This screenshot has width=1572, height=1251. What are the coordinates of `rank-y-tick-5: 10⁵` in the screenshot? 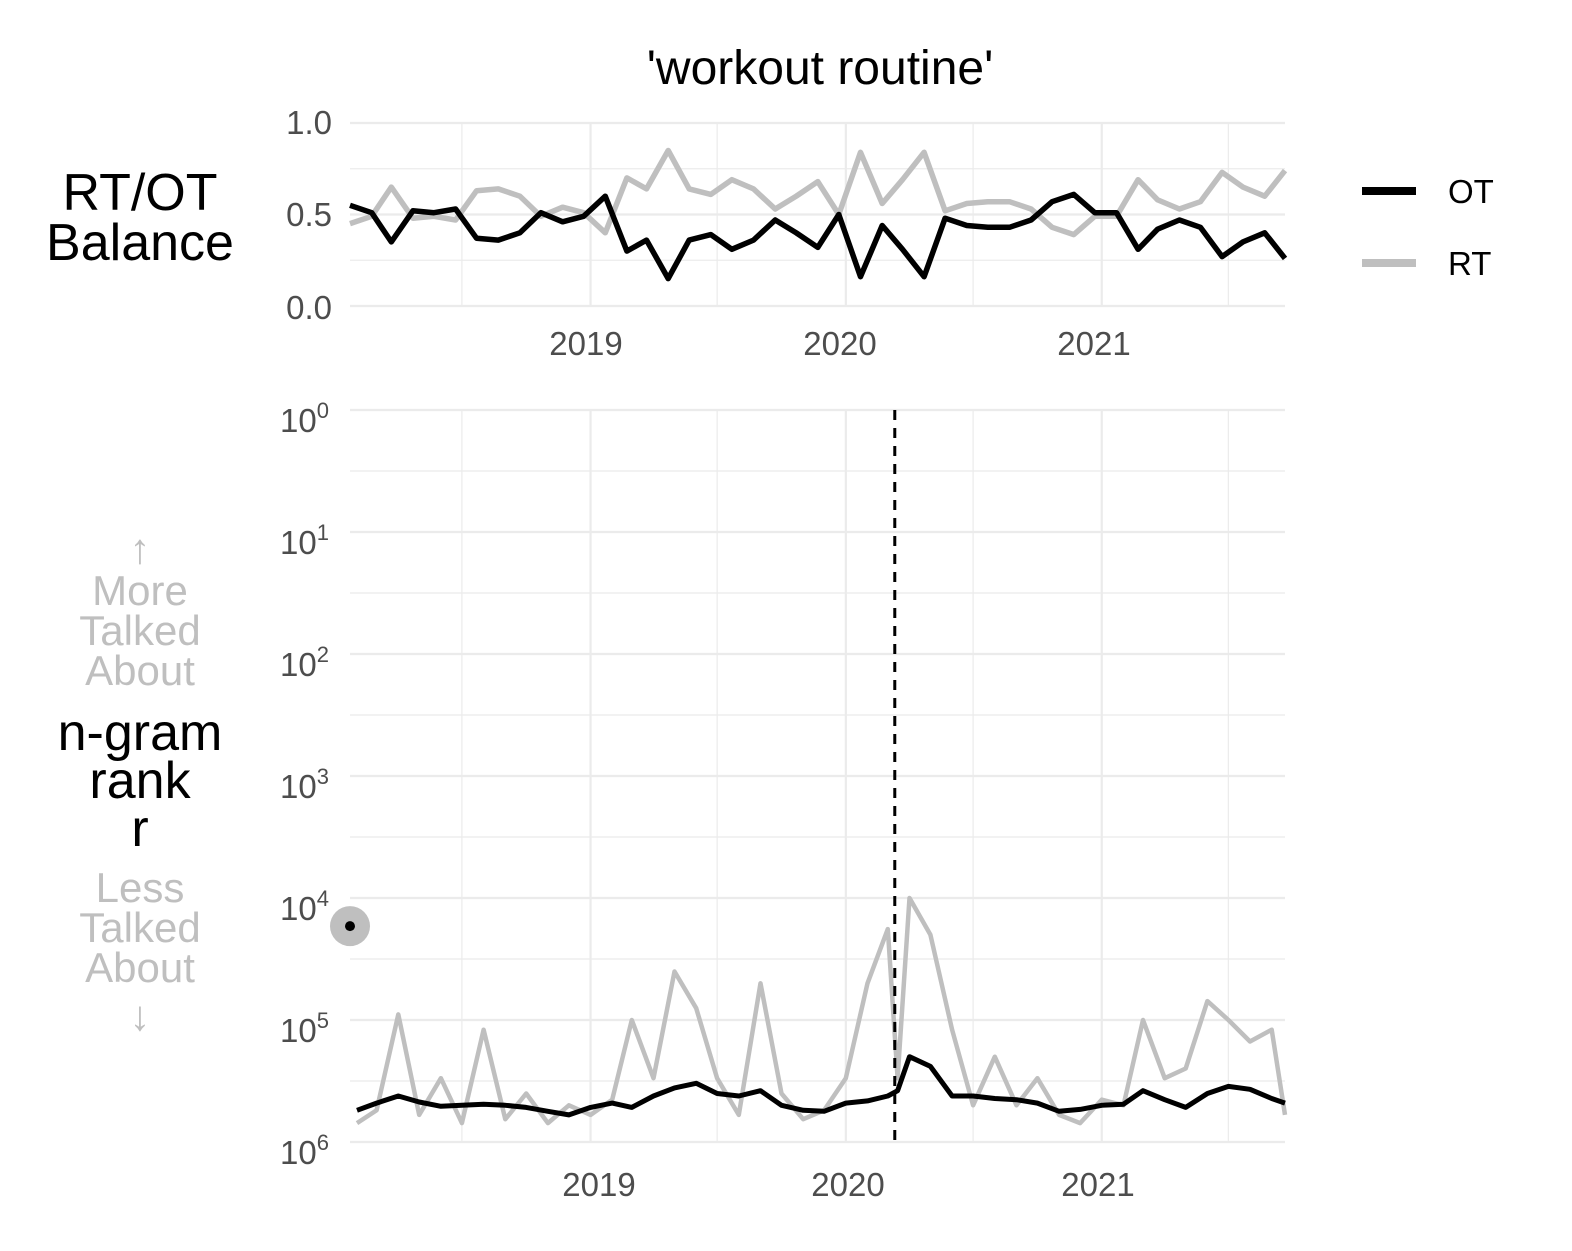 It's located at (304, 1028).